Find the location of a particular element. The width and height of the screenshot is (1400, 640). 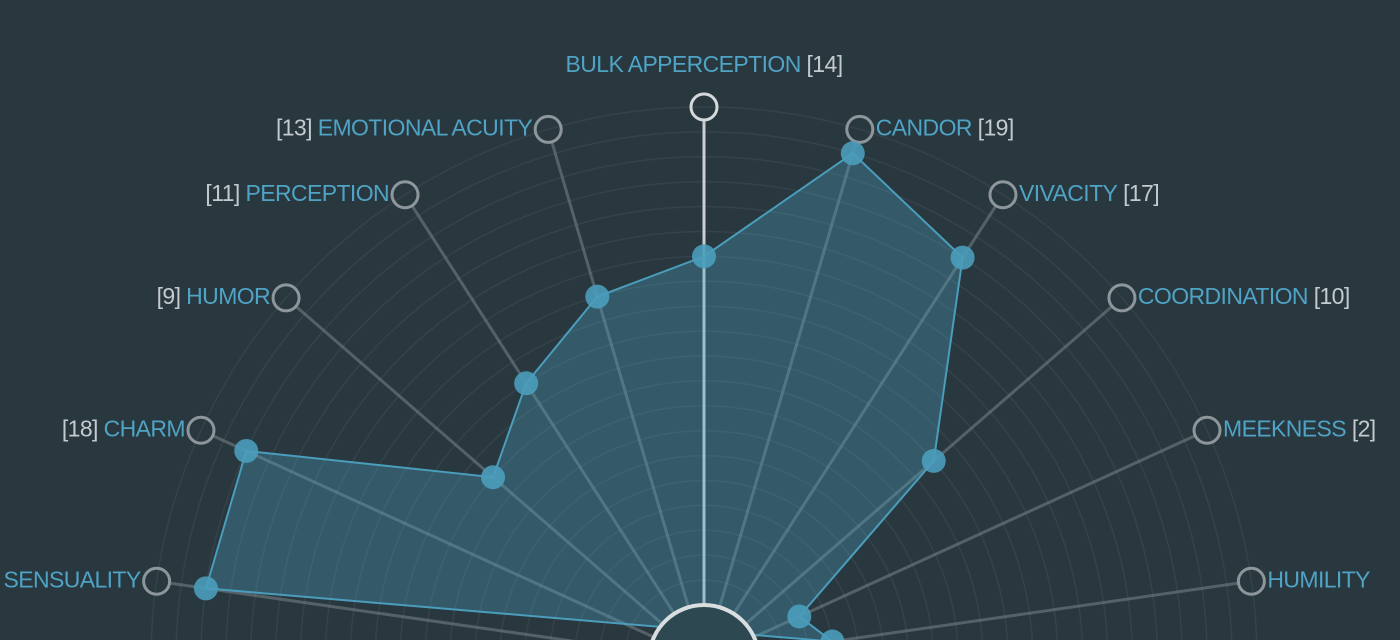

axis-label: SENSUALITY is located at coordinates (71, 579).